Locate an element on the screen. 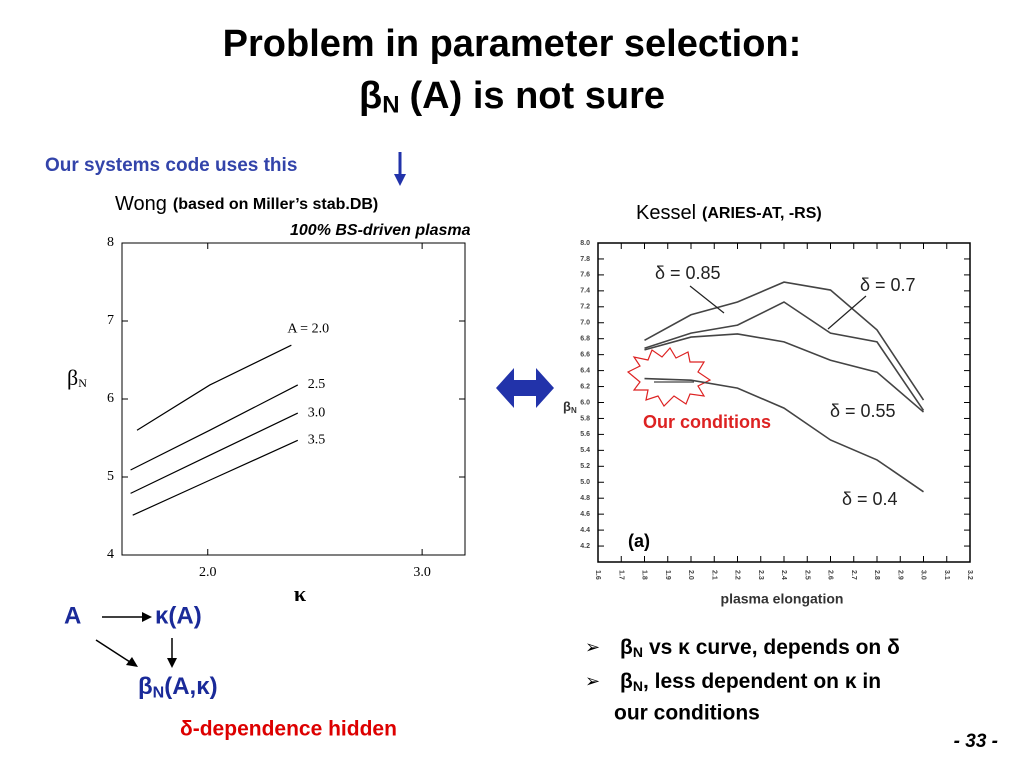  y-tick-label: 6.2 is located at coordinates (585, 386).